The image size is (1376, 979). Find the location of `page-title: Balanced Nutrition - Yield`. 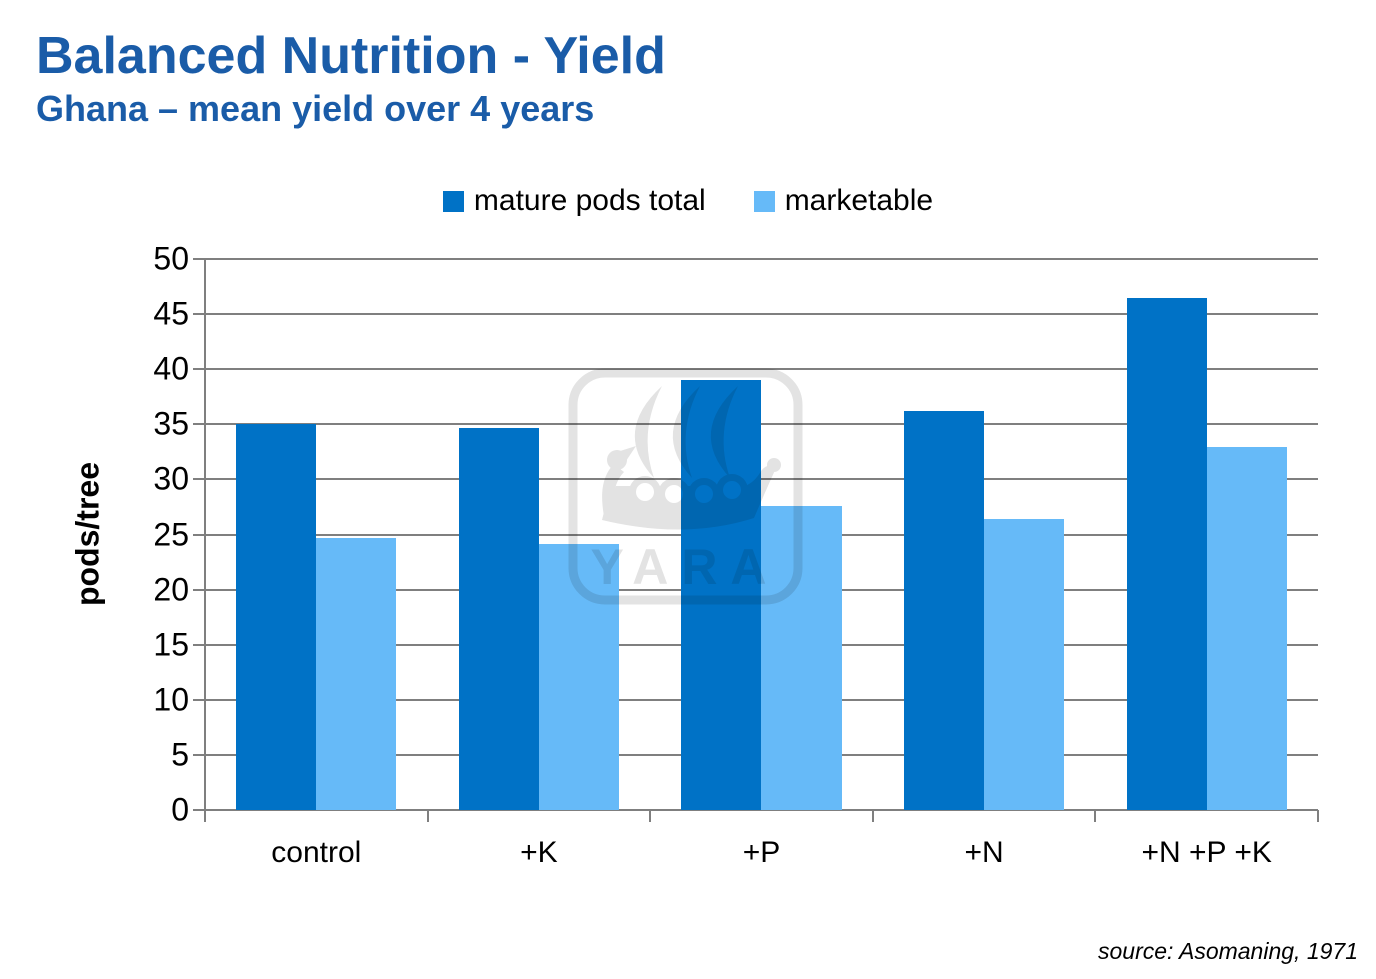

page-title: Balanced Nutrition - Yield is located at coordinates (351, 56).